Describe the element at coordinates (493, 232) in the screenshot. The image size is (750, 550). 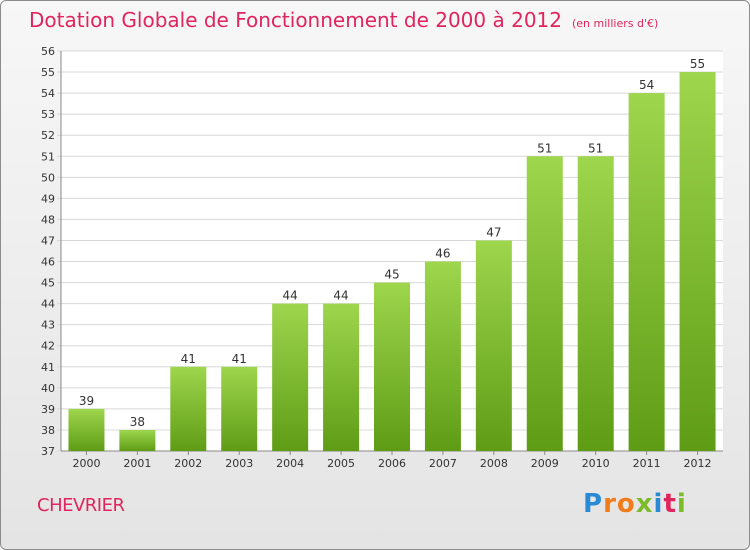
I see `data-label: 47` at that location.